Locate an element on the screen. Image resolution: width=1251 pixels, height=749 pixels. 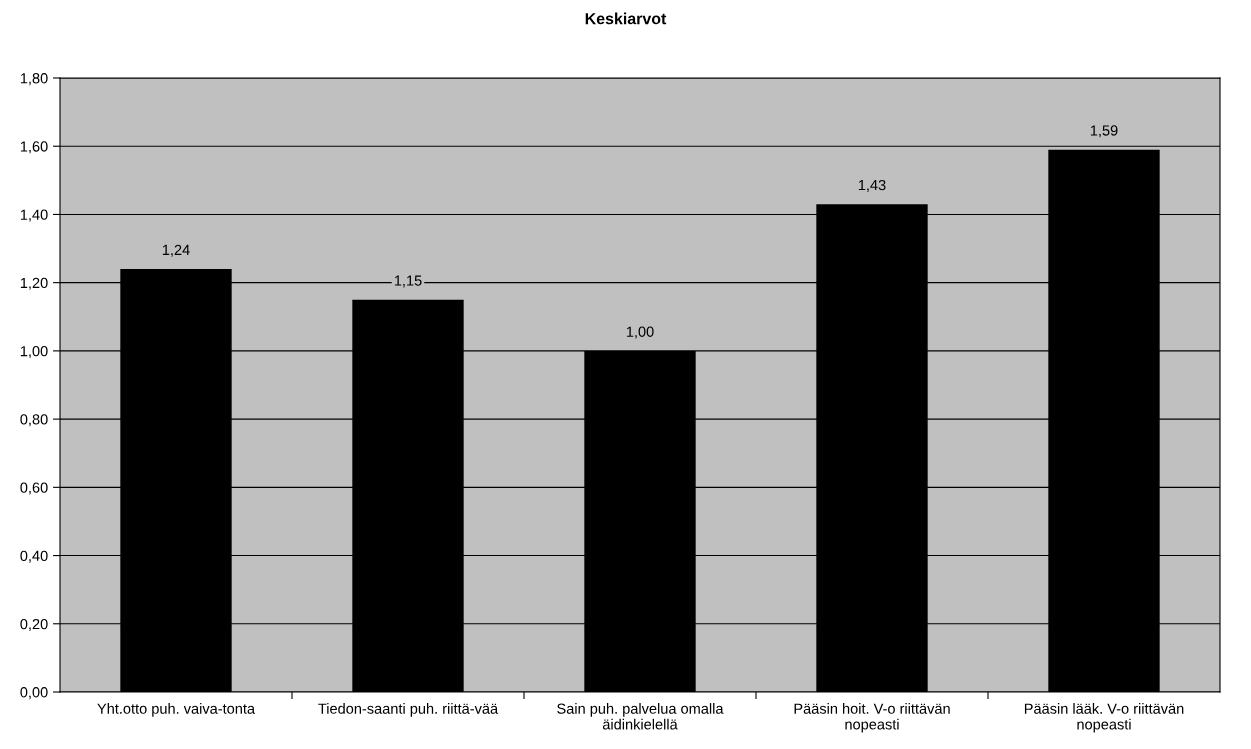
x-tick-label: Tiedon-saanti puh. riittä-vää is located at coordinates (408, 710).